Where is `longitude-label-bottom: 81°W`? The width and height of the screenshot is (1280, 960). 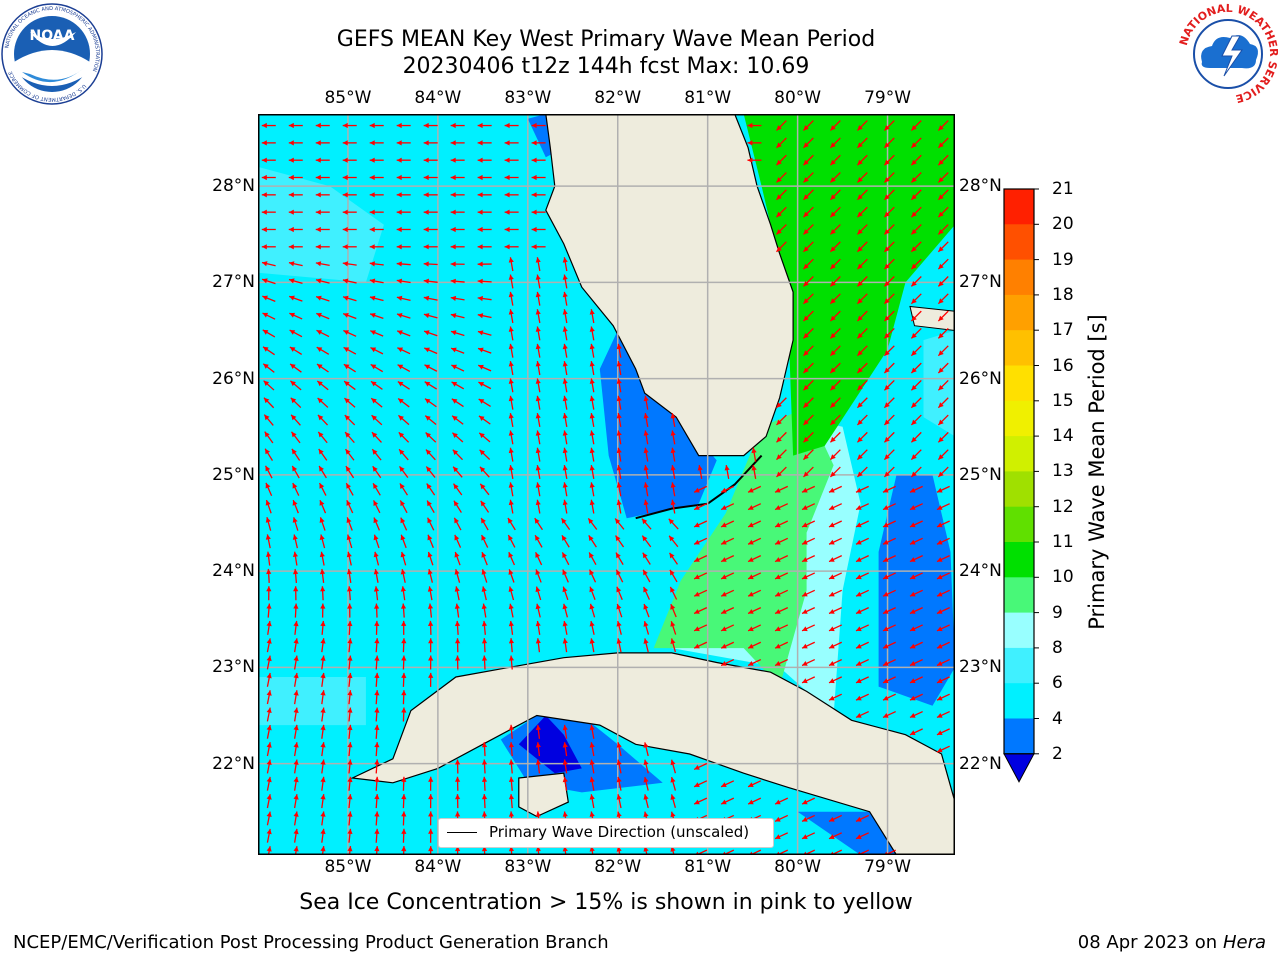 longitude-label-bottom: 81°W is located at coordinates (708, 867).